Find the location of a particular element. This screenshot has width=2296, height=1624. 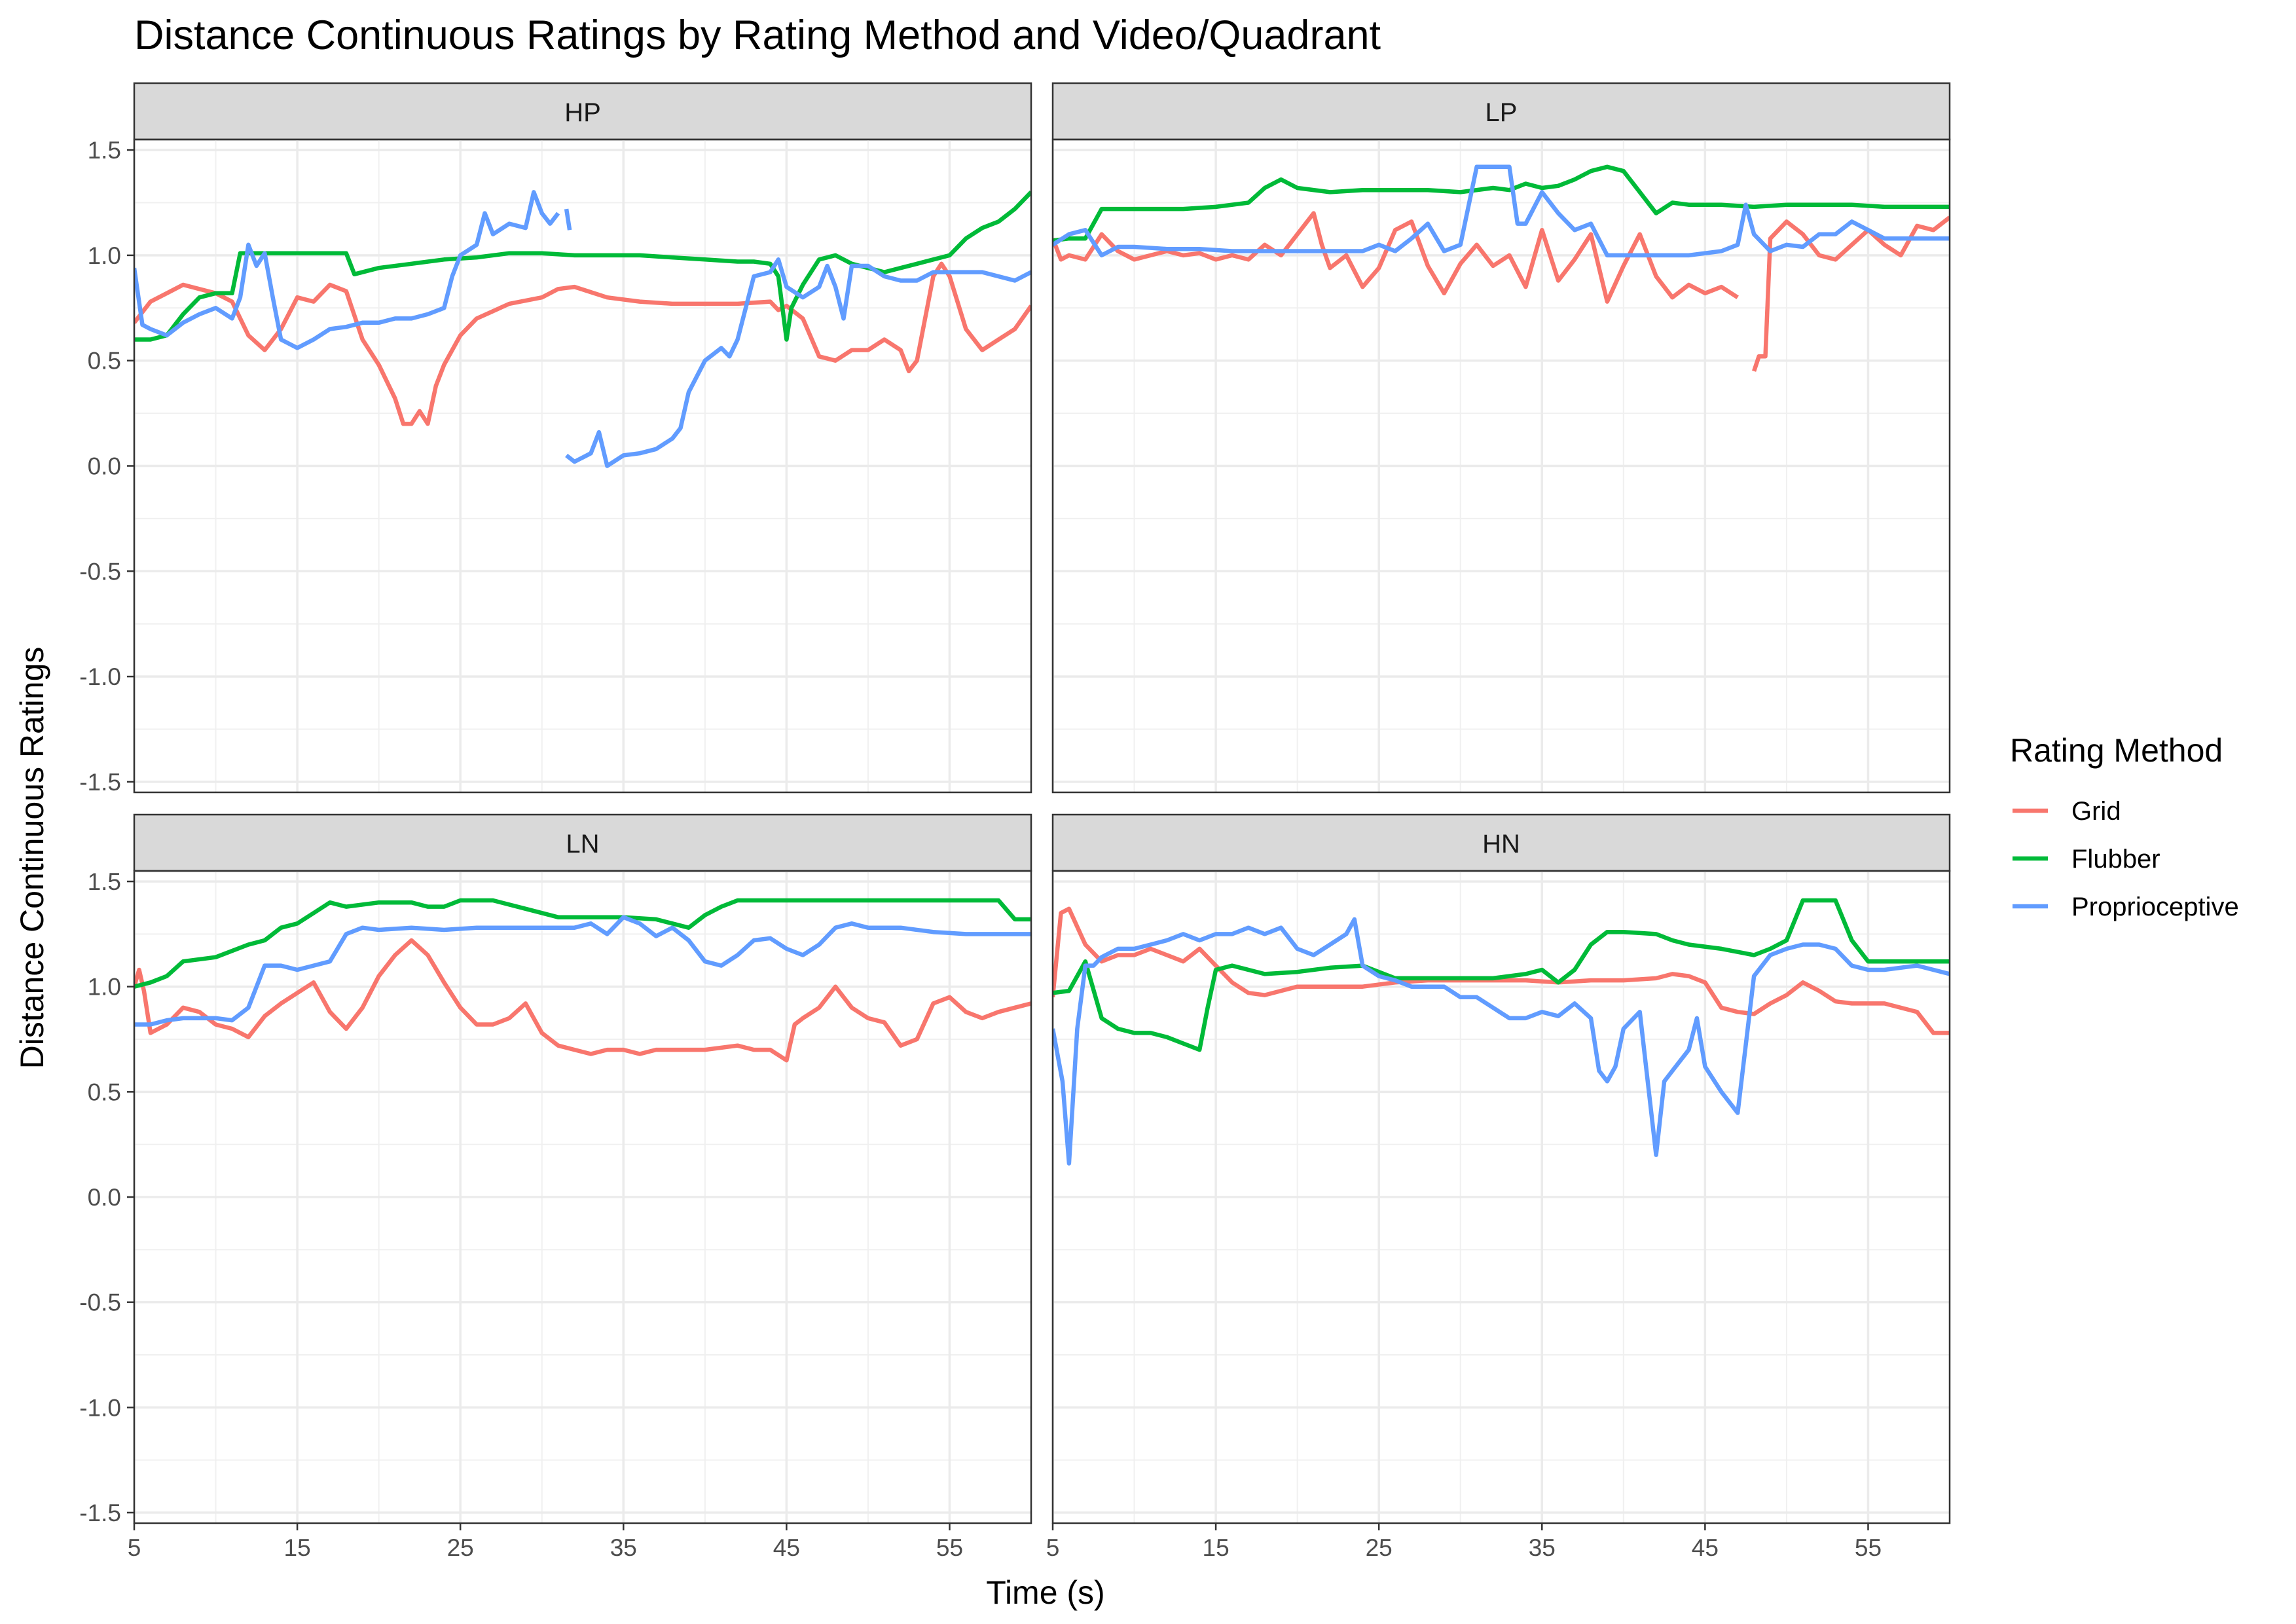

series-line-proprioceptive-hn is located at coordinates (1501, 1041).